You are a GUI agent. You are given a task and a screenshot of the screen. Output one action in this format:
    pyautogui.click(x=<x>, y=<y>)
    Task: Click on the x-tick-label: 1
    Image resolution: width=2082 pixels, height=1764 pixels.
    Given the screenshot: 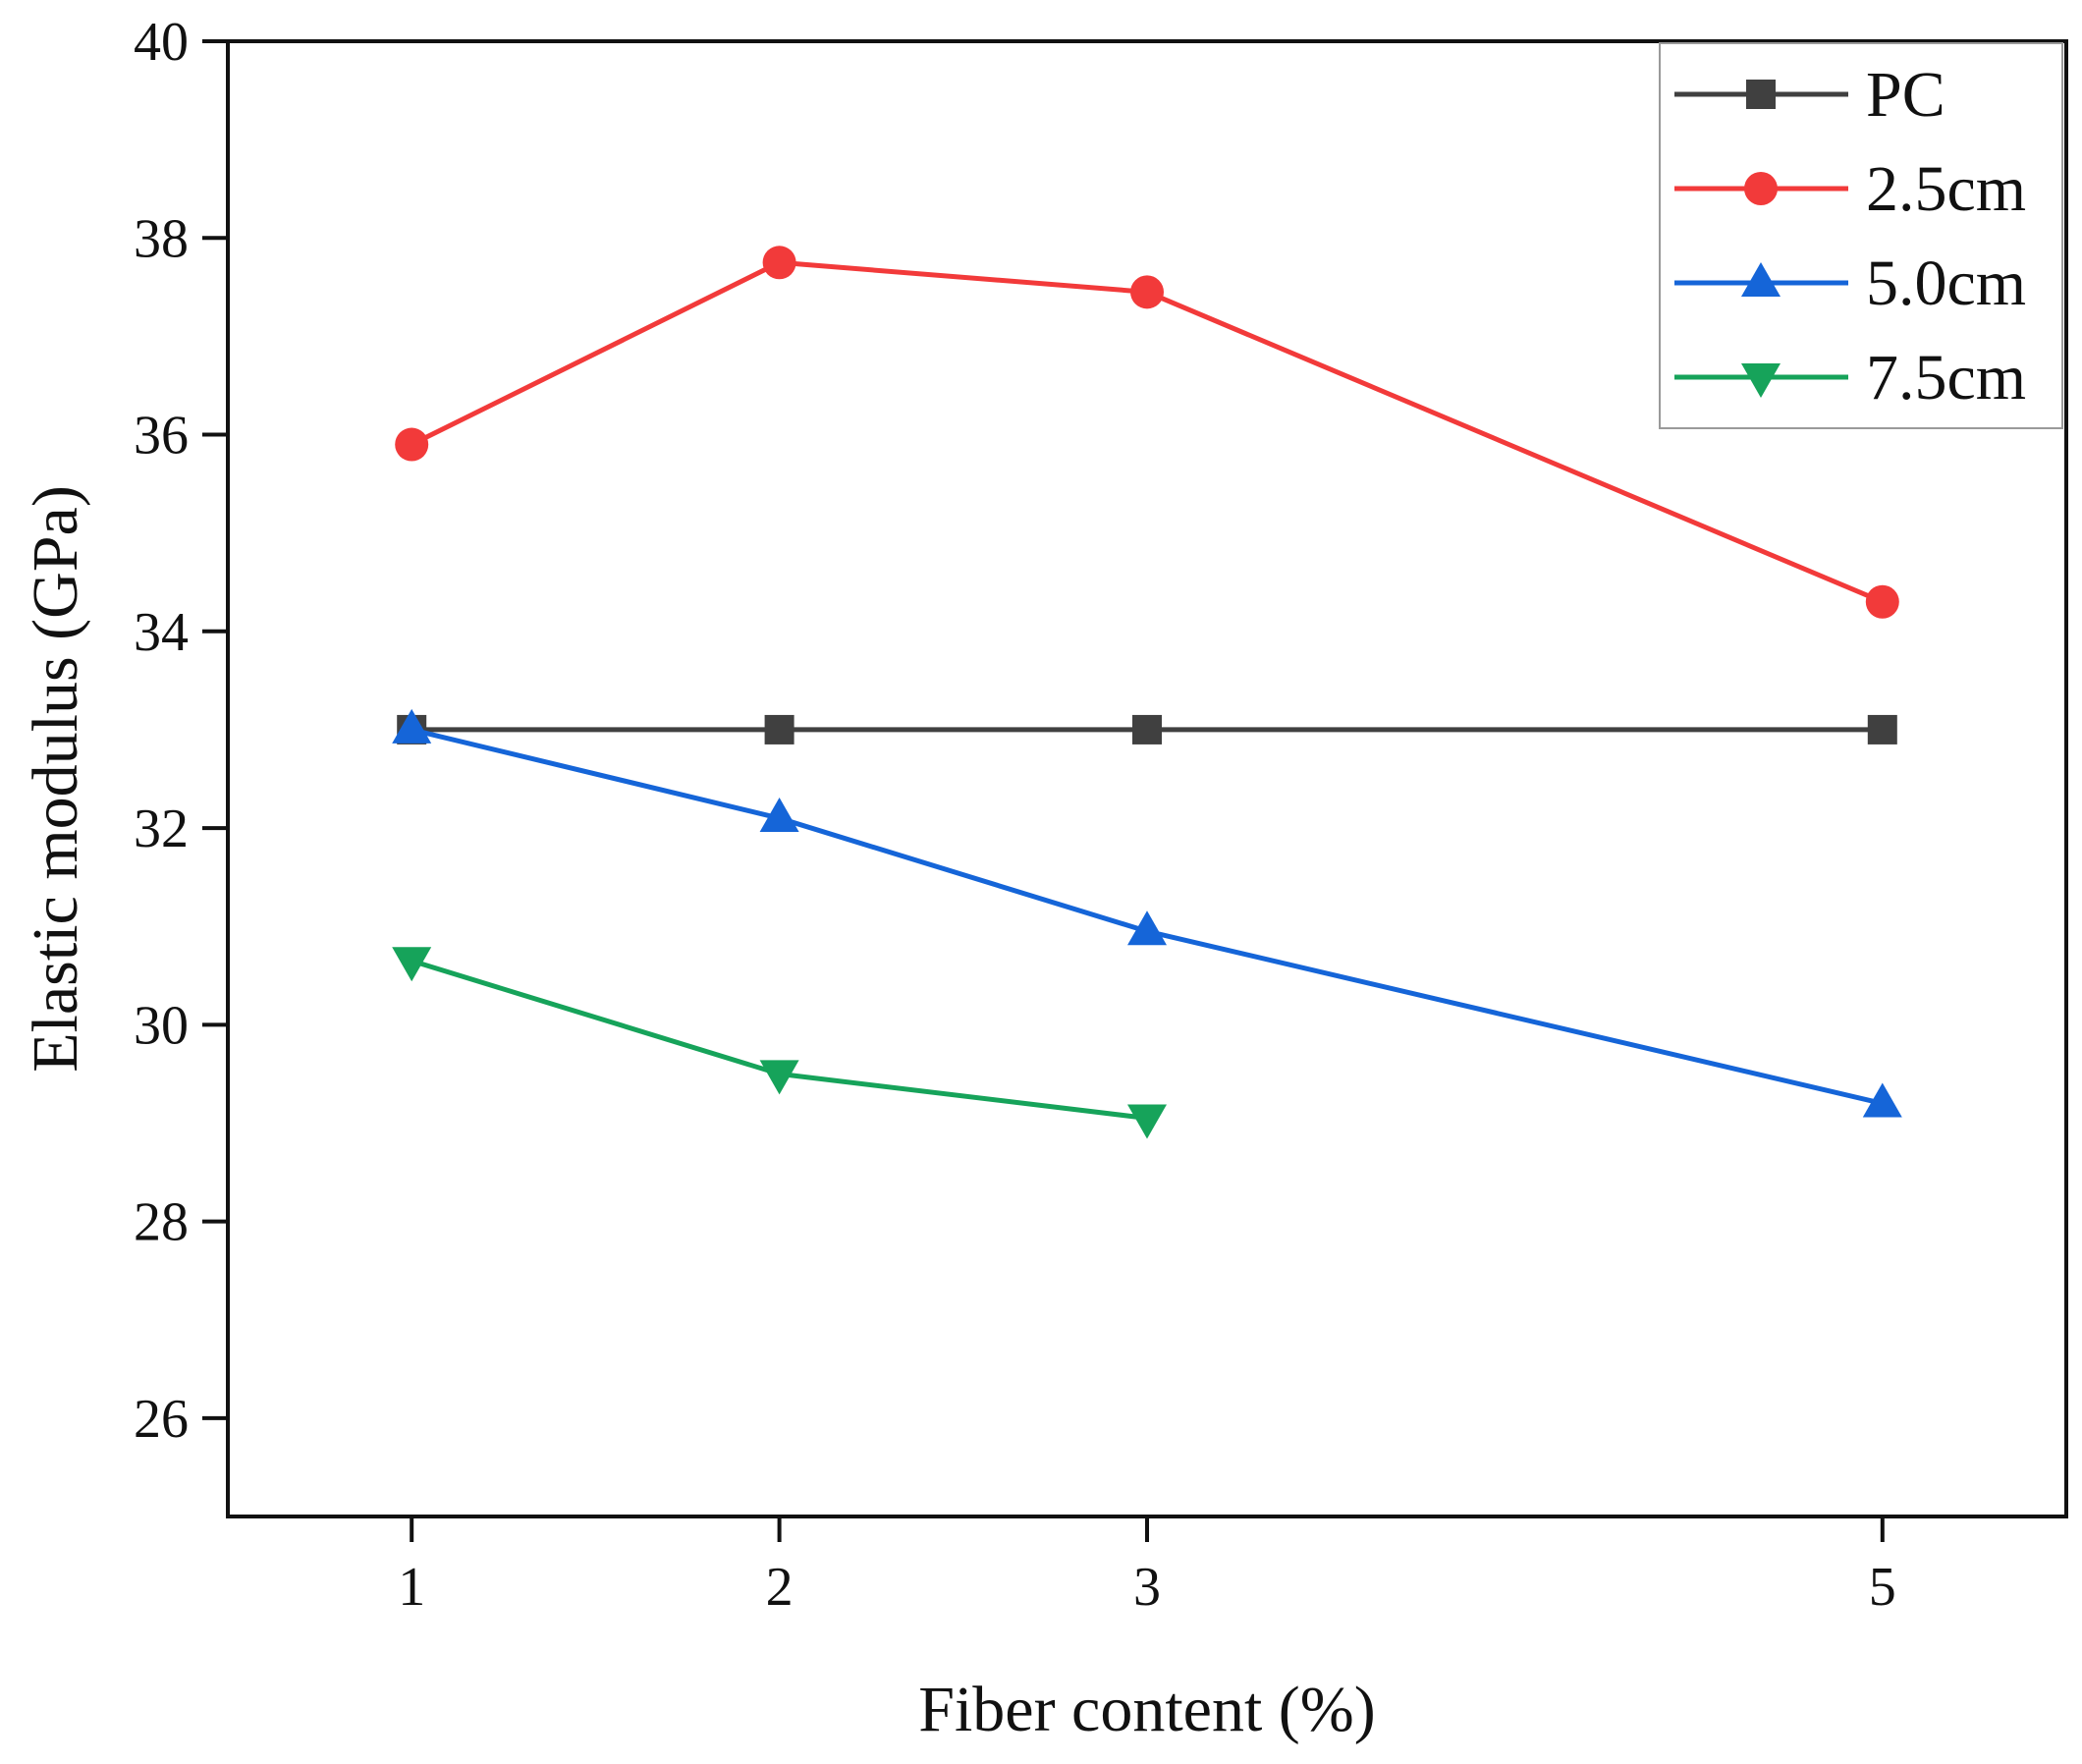 What is the action you would take?
    pyautogui.click(x=411, y=1587)
    